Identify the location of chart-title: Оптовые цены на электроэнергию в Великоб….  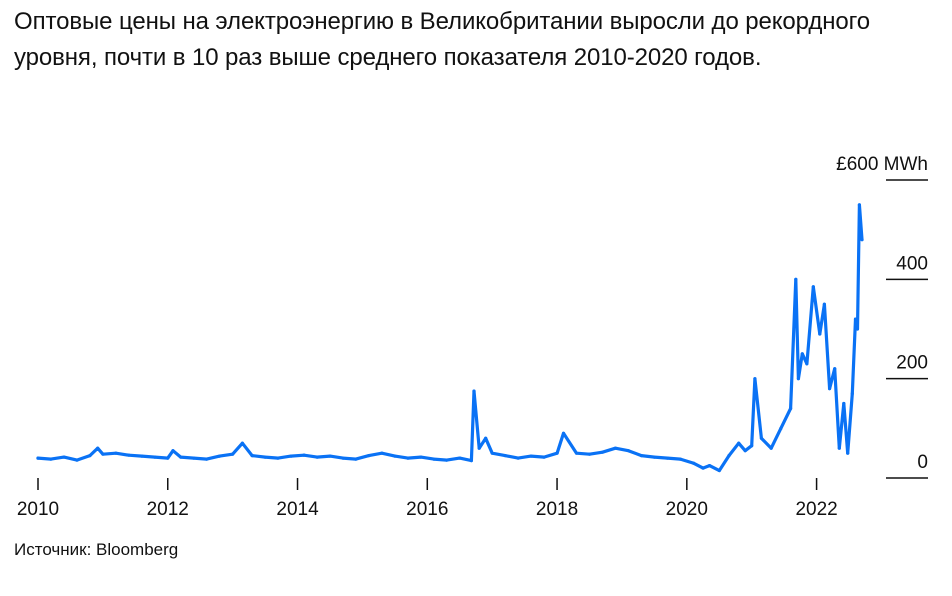
(442, 39).